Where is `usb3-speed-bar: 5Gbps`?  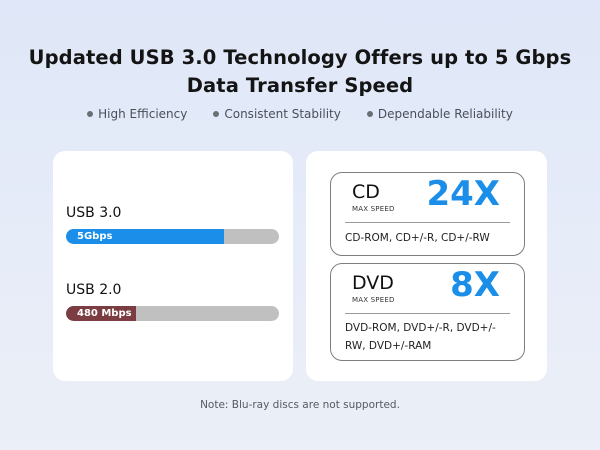
usb3-speed-bar: 5Gbps is located at coordinates (172, 236).